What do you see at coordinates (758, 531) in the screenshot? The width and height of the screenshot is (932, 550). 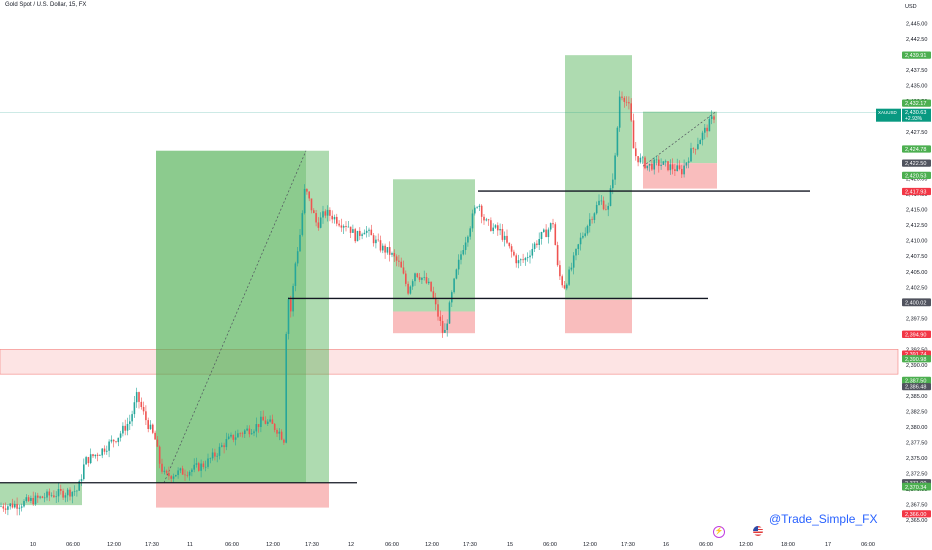 I see `us-flag-icon` at bounding box center [758, 531].